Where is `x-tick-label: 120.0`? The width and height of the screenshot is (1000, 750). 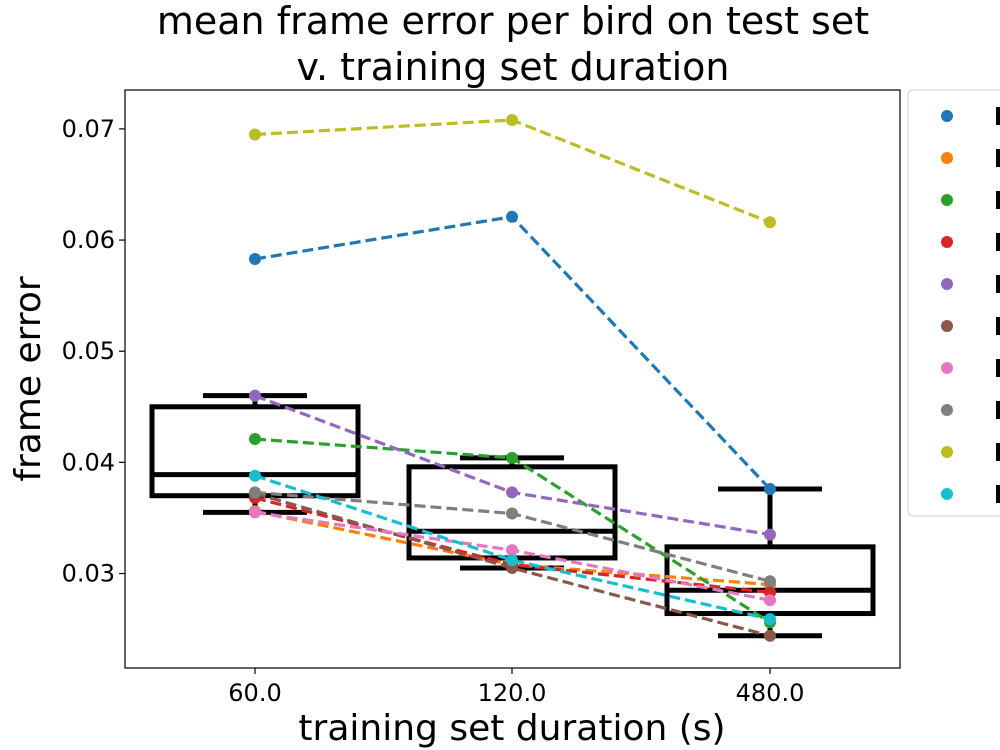 x-tick-label: 120.0 is located at coordinates (512, 693).